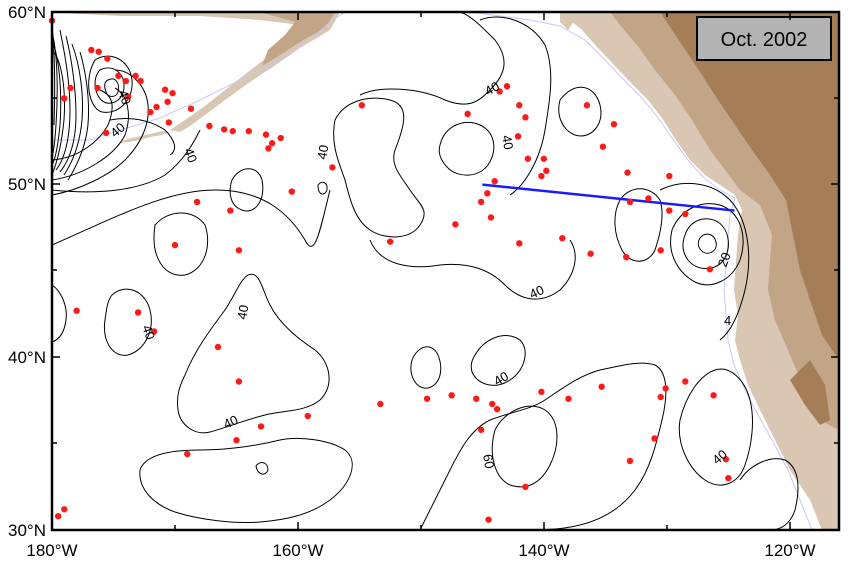 This screenshot has width=849, height=563. I want to click on land-highlands, so click(749, 186).